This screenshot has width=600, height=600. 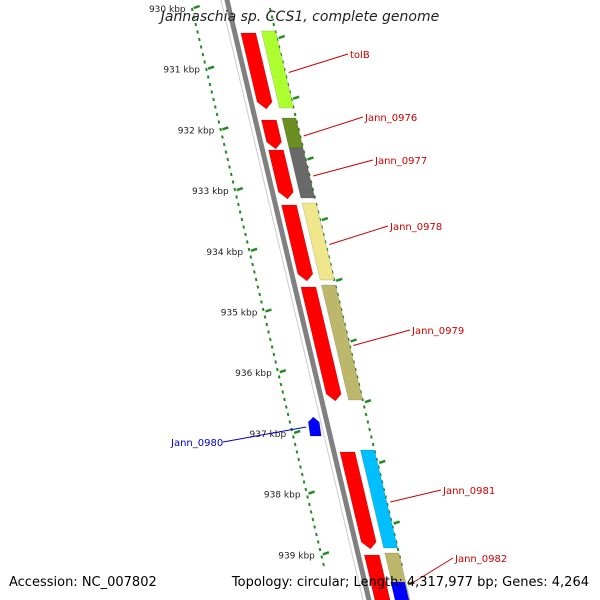 I want to click on gene-label: Jann_0976, so click(x=390, y=118).